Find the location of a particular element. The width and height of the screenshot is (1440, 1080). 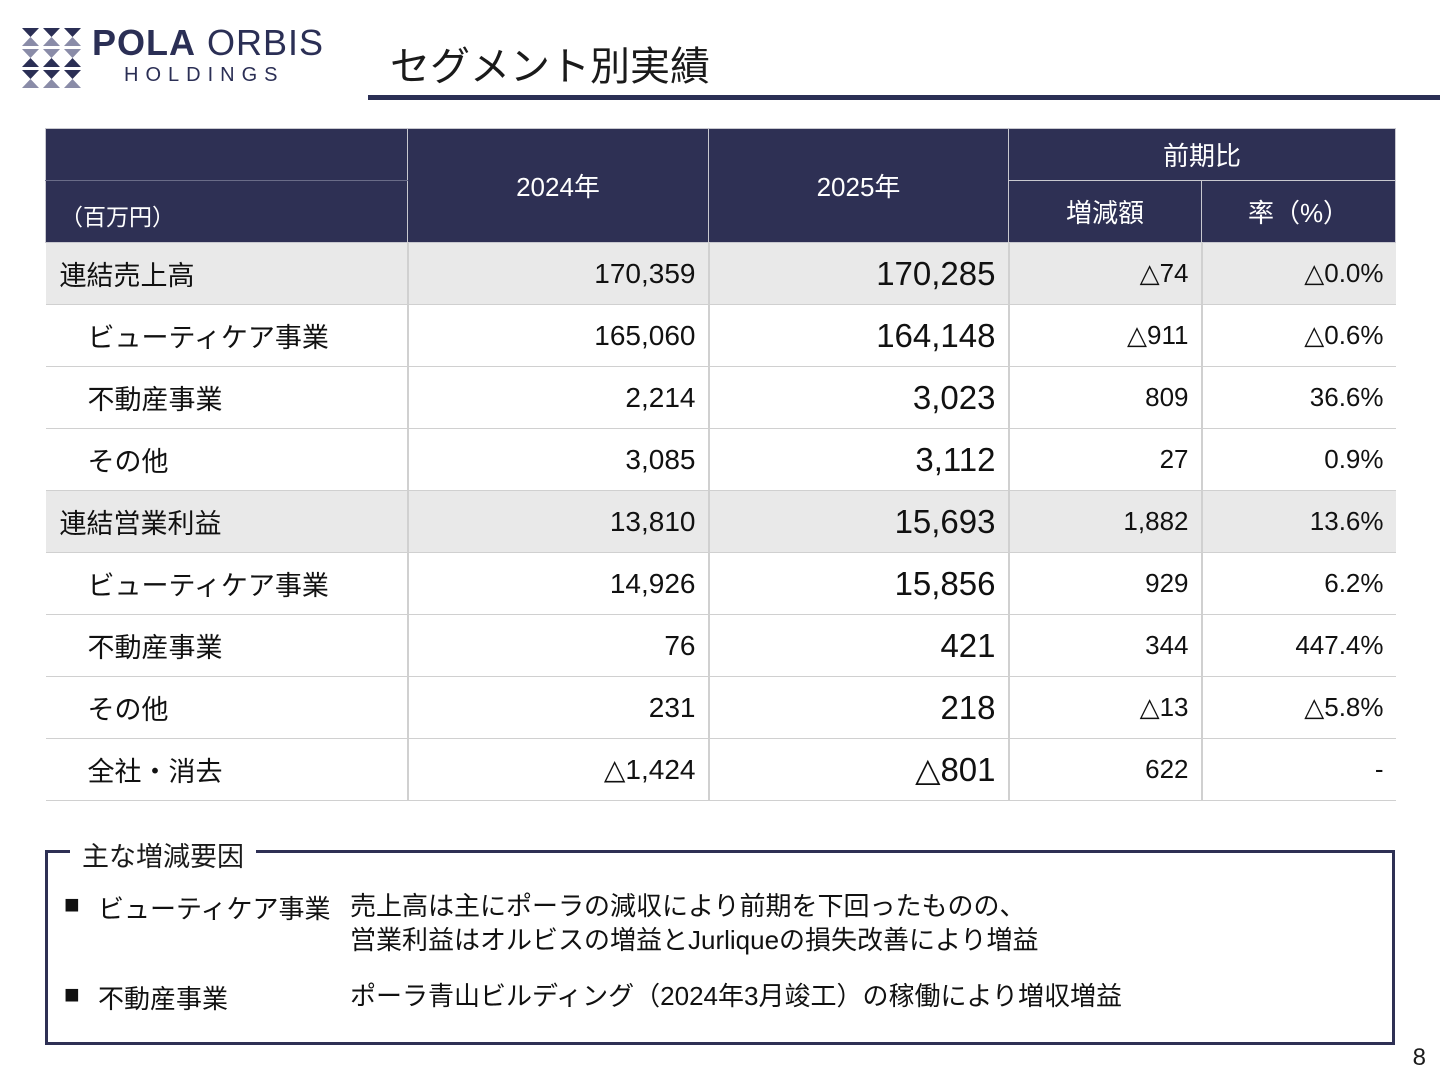

header-2025: 2025年 is located at coordinates (858, 185).